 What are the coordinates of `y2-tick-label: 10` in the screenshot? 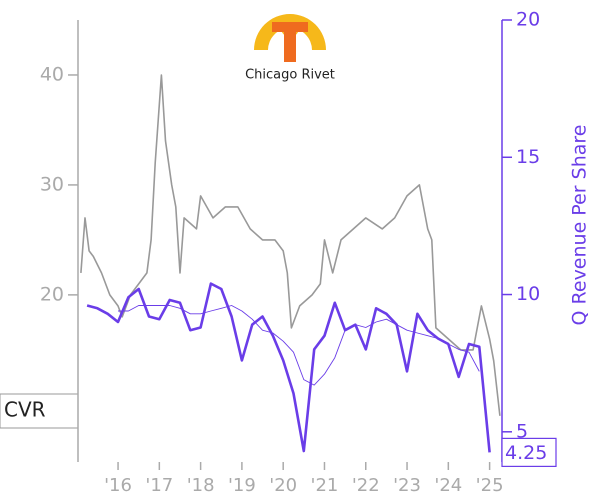 It's located at (528, 294).